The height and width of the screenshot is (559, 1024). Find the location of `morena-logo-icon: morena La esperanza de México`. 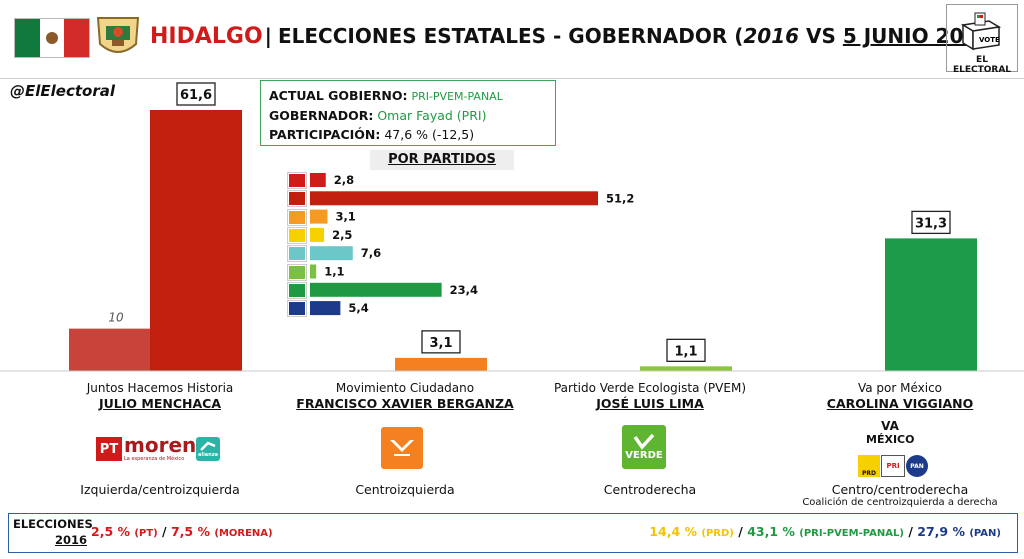

morena-logo-icon: morena La esperanza de México is located at coordinates (167, 448).